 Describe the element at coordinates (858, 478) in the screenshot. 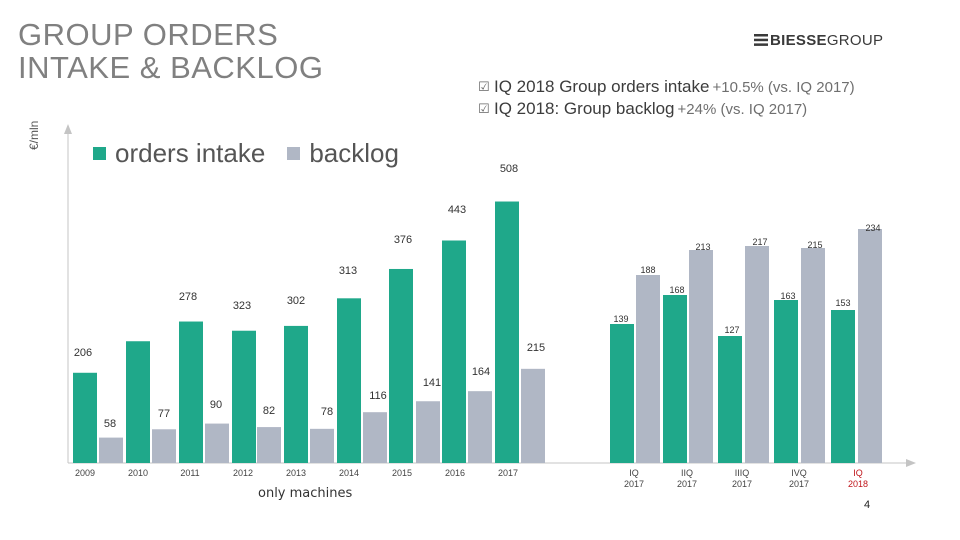

I see `x-tick-label: IQ 2018` at that location.